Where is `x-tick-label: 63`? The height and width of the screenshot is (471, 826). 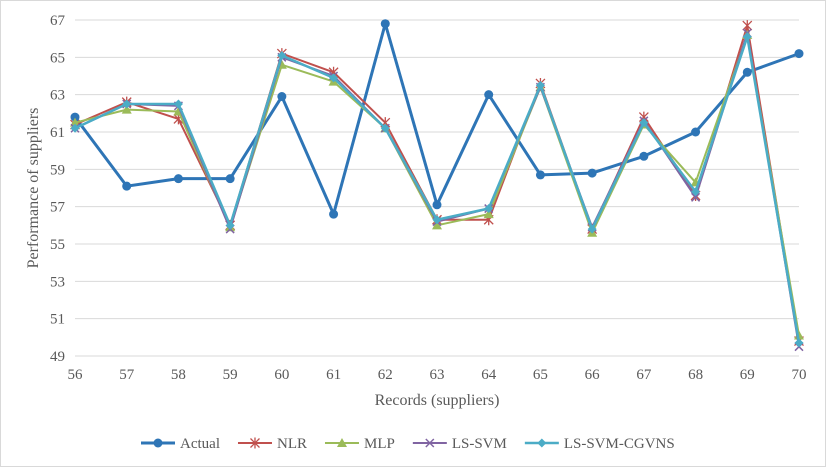
x-tick-label: 63 is located at coordinates (437, 375).